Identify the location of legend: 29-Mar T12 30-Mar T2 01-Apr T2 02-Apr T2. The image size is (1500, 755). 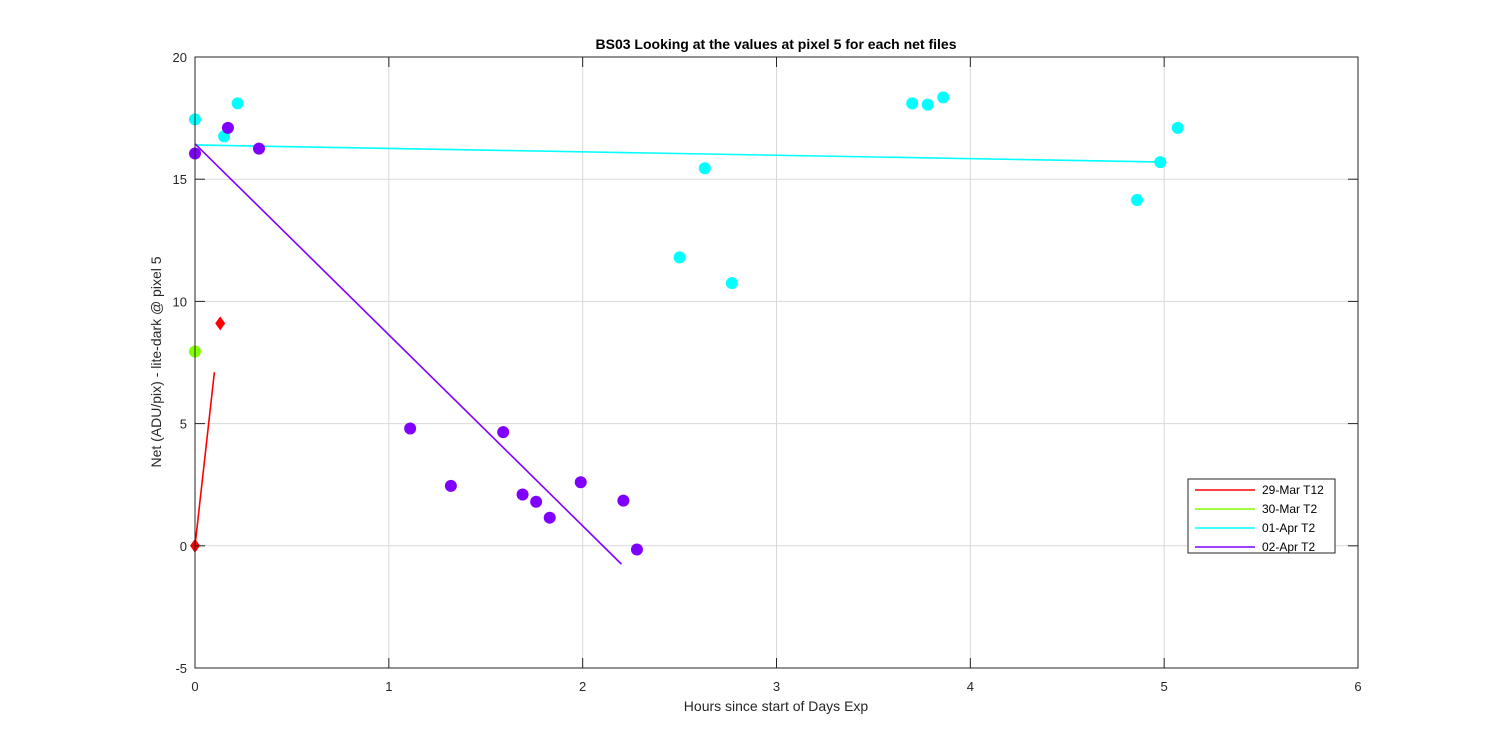
(1261, 516).